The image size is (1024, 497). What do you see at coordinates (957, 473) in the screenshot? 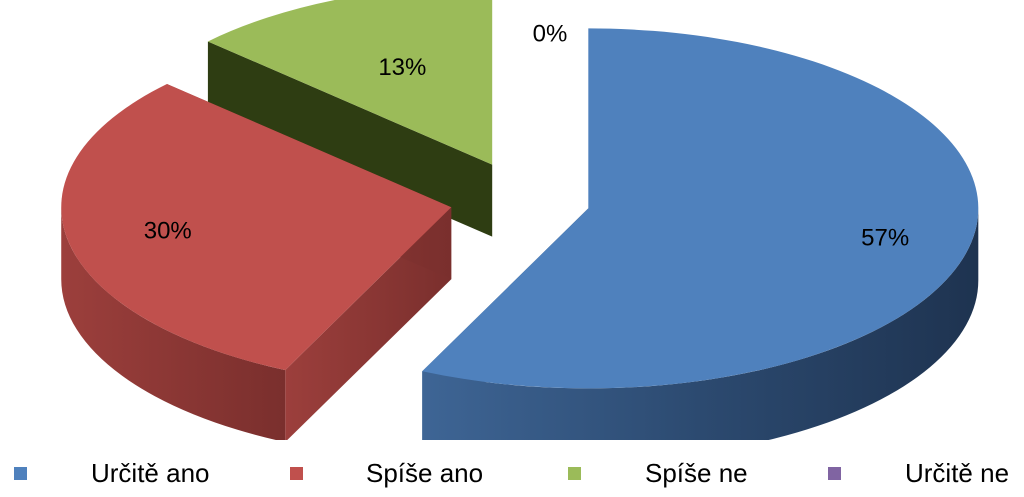
I see `legend-label: Určitě ne` at bounding box center [957, 473].